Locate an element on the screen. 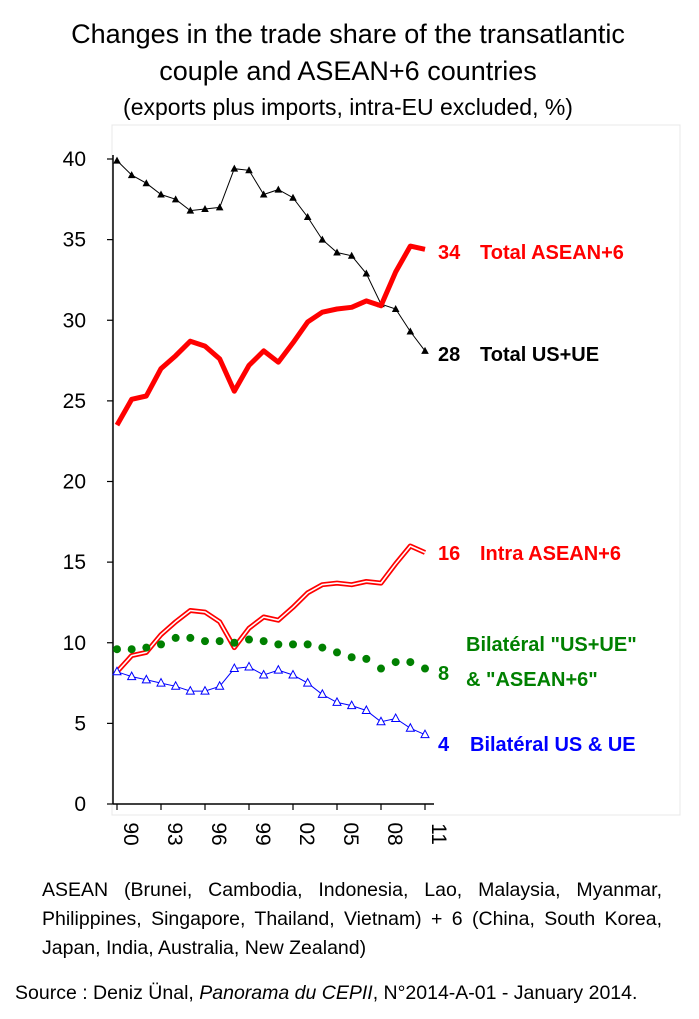 The image size is (699, 1019). x-tick-label: 08 is located at coordinates (394, 833).